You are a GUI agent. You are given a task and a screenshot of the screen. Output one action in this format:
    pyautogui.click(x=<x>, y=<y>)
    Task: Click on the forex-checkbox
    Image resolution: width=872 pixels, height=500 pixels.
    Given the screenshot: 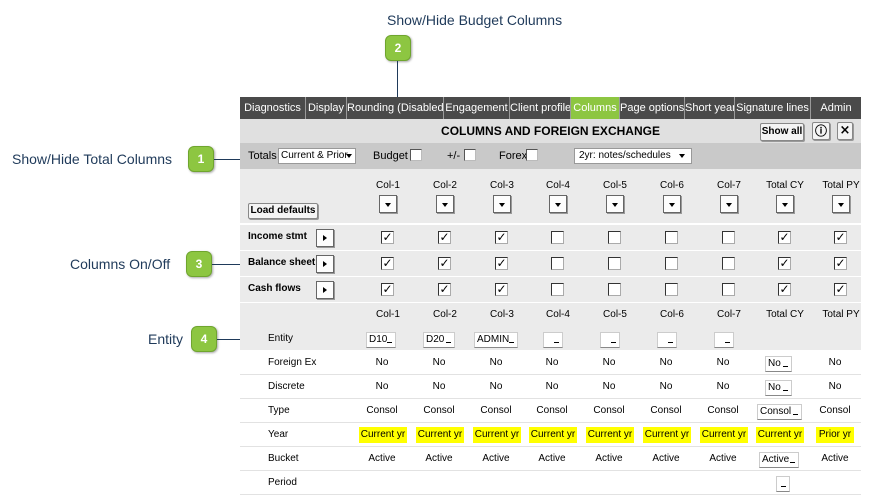 What is the action you would take?
    pyautogui.click(x=532, y=155)
    